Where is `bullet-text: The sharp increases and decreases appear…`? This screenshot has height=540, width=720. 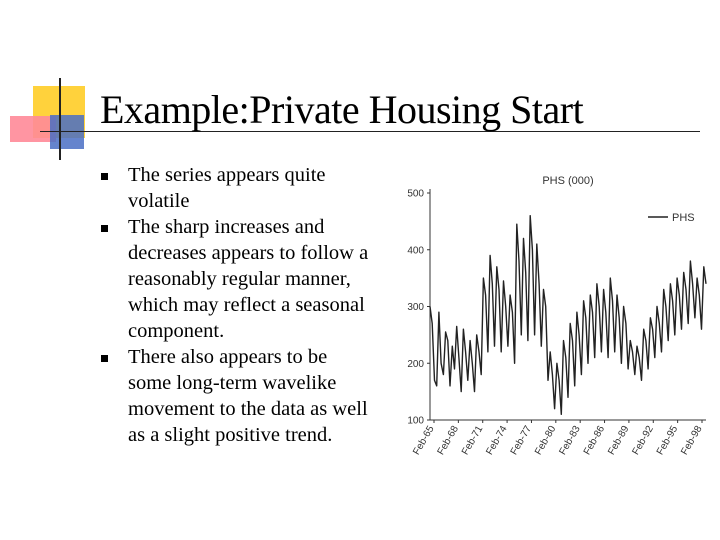 bullet-text: The sharp increases and decreases appear… is located at coordinates (248, 279).